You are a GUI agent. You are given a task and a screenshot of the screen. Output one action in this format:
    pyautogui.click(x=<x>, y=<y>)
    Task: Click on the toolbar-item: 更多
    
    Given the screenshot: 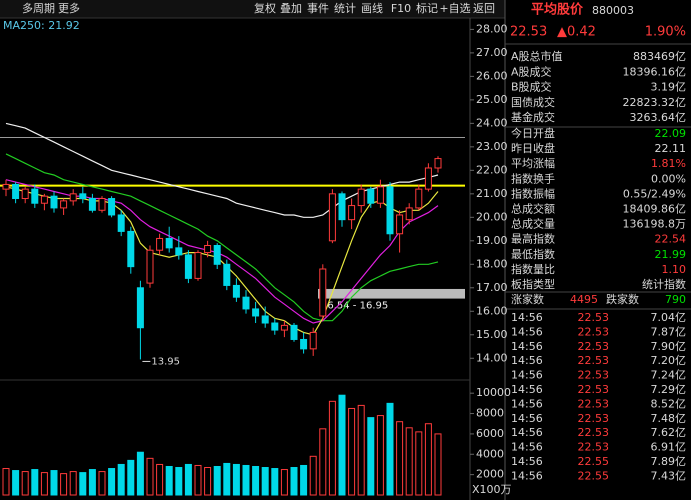 What is the action you would take?
    pyautogui.click(x=69, y=8)
    